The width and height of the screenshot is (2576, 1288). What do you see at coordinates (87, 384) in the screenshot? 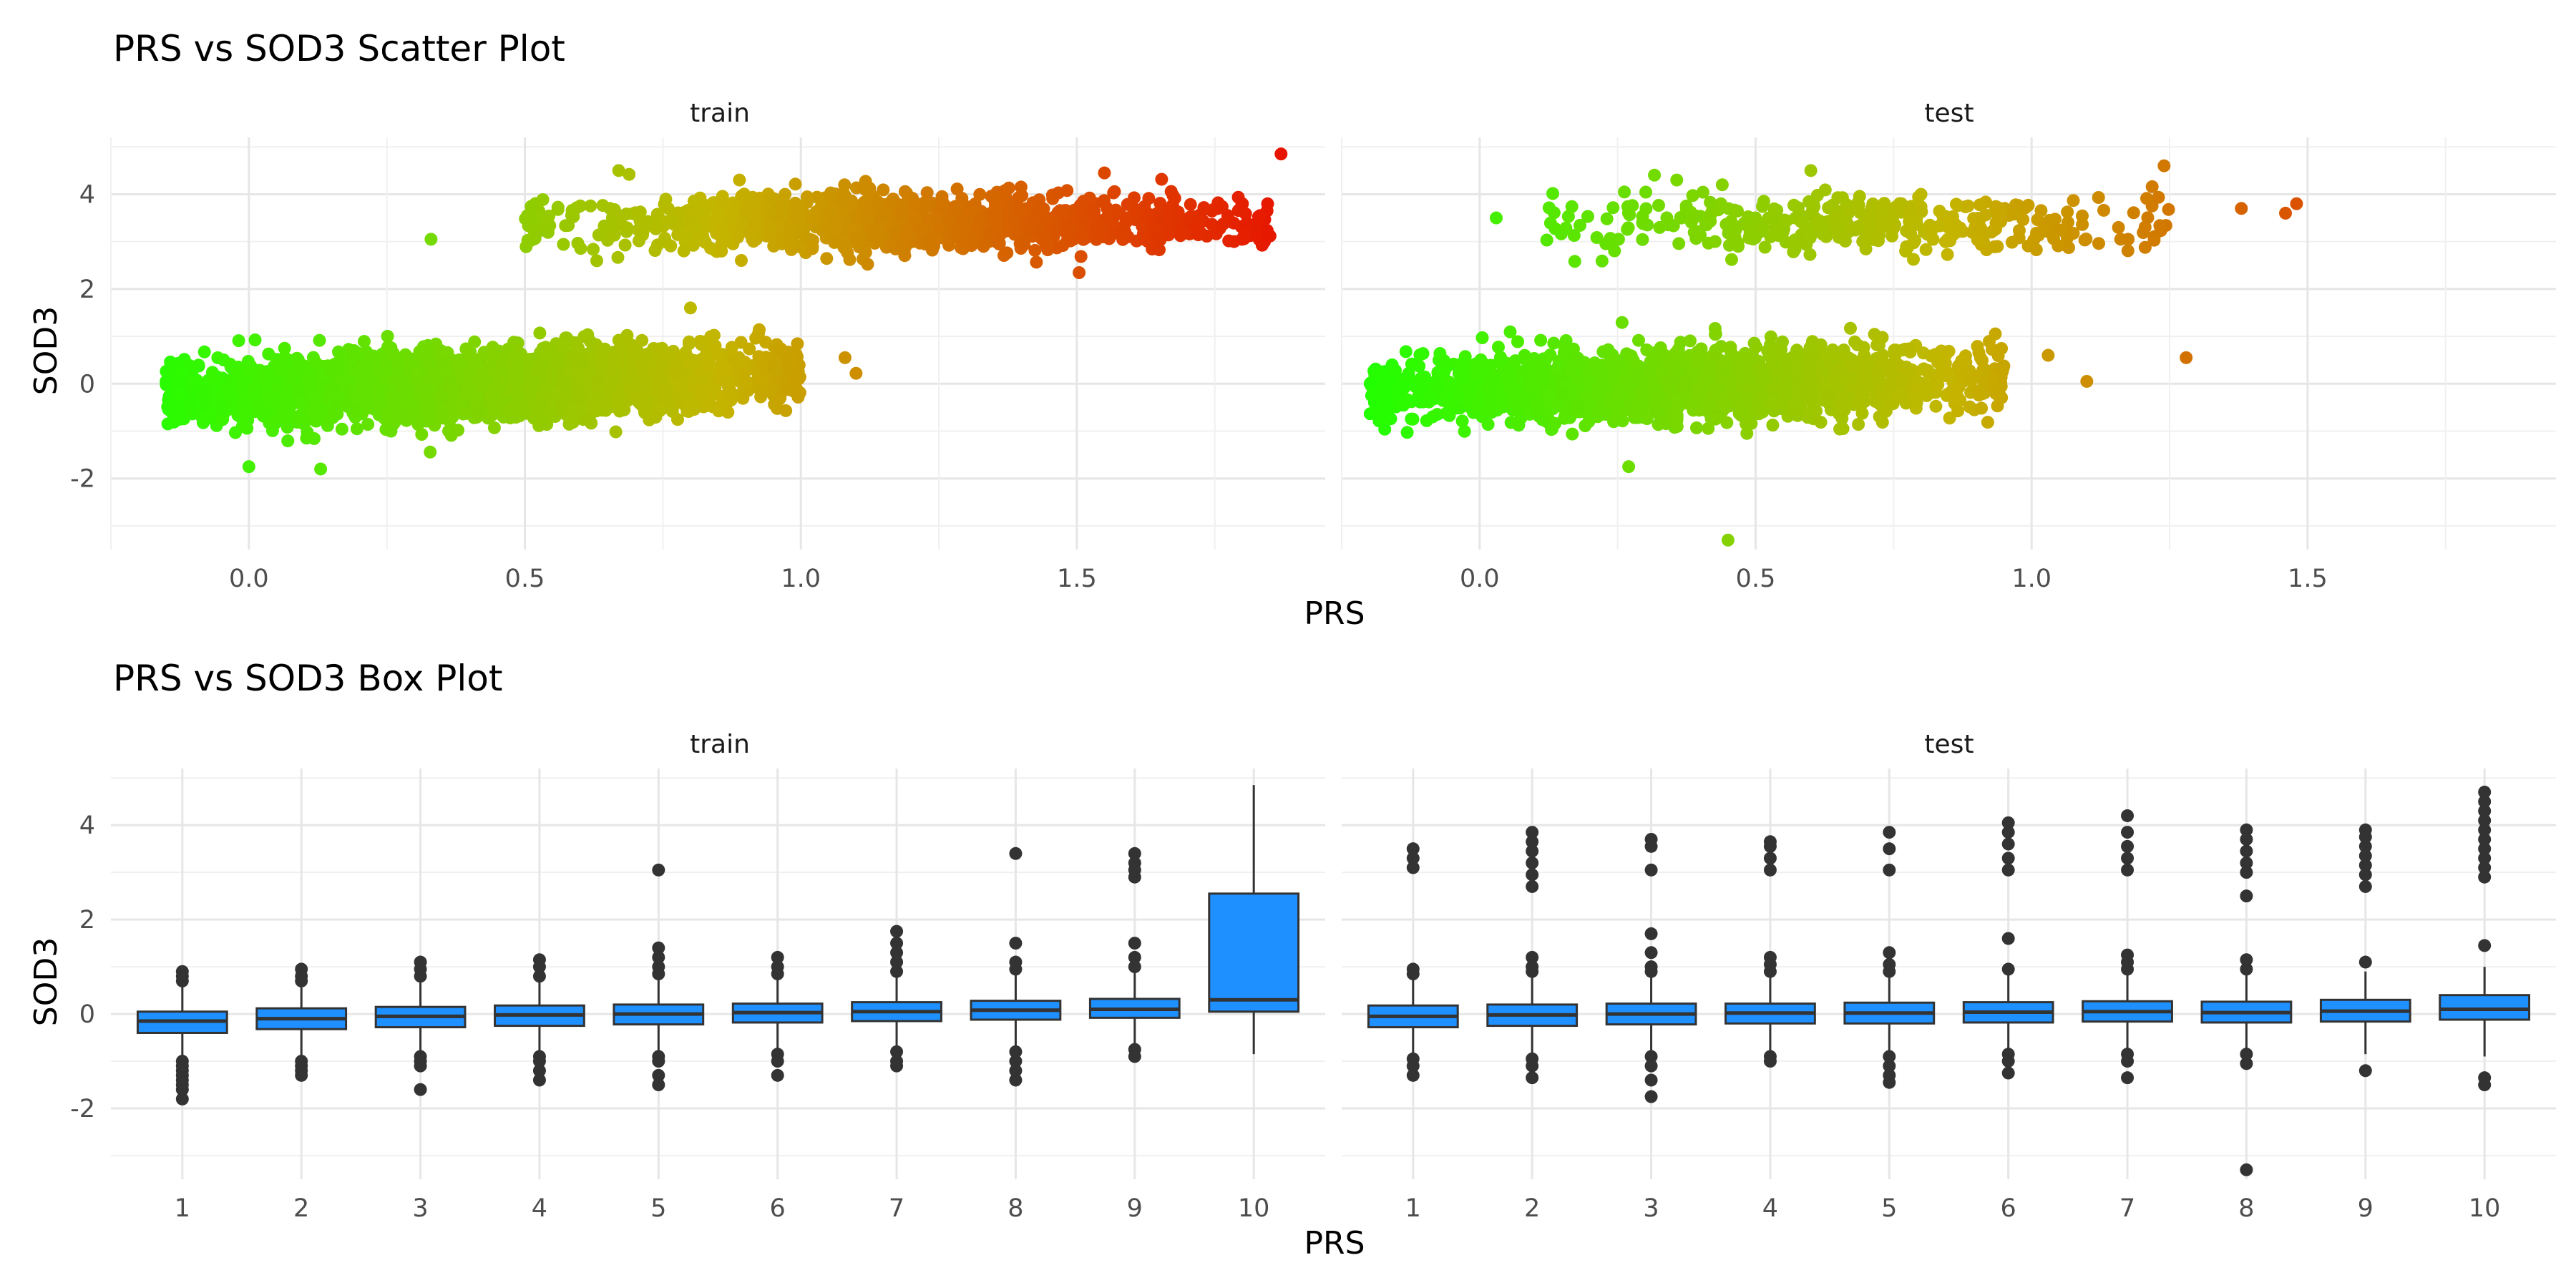
I see `scatter-y-tick-label: 0` at bounding box center [87, 384].